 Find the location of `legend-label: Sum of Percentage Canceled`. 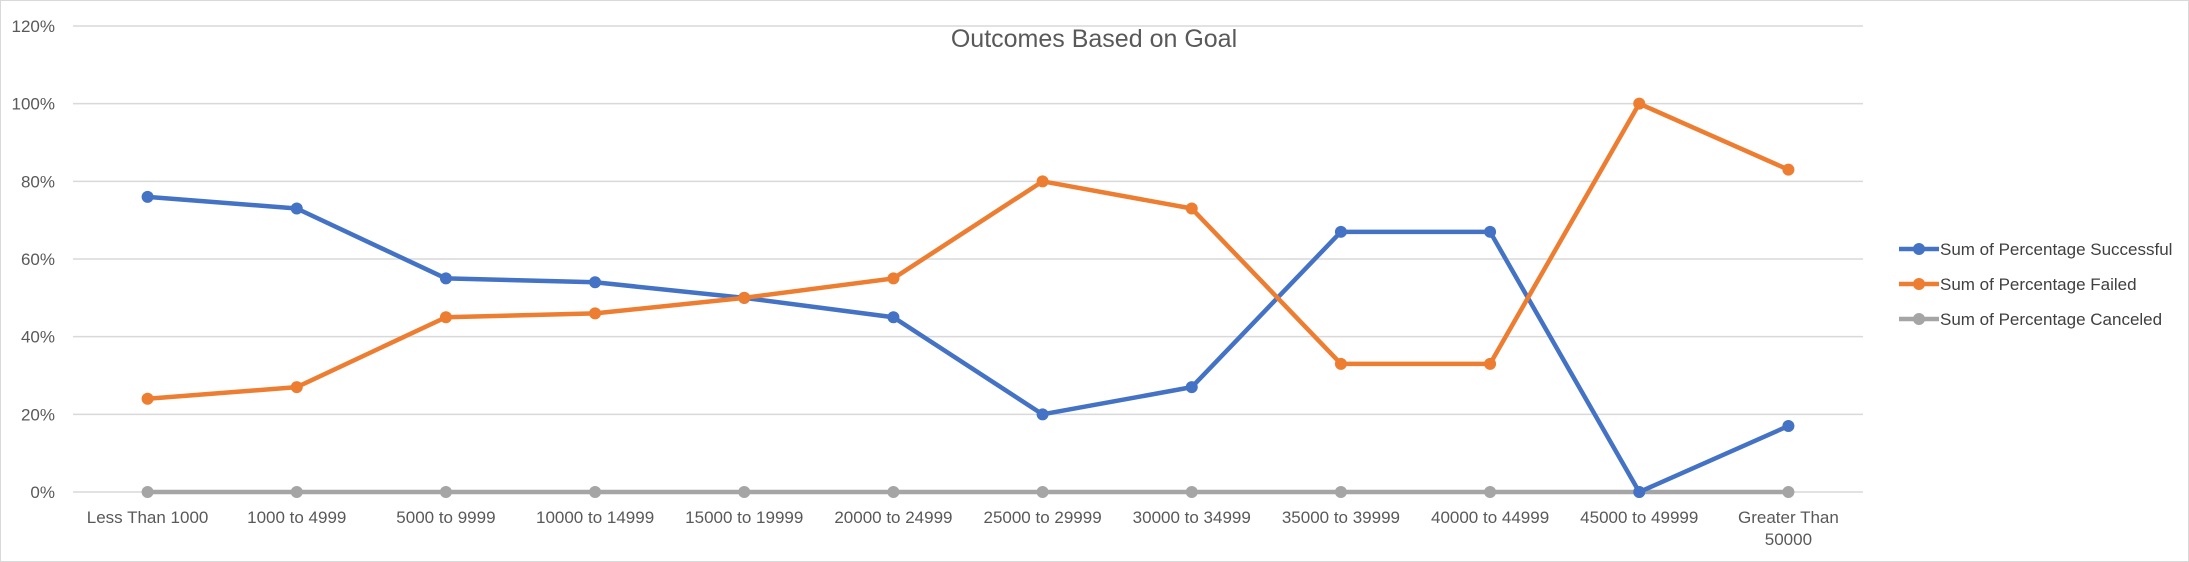

legend-label: Sum of Percentage Canceled is located at coordinates (2051, 319).